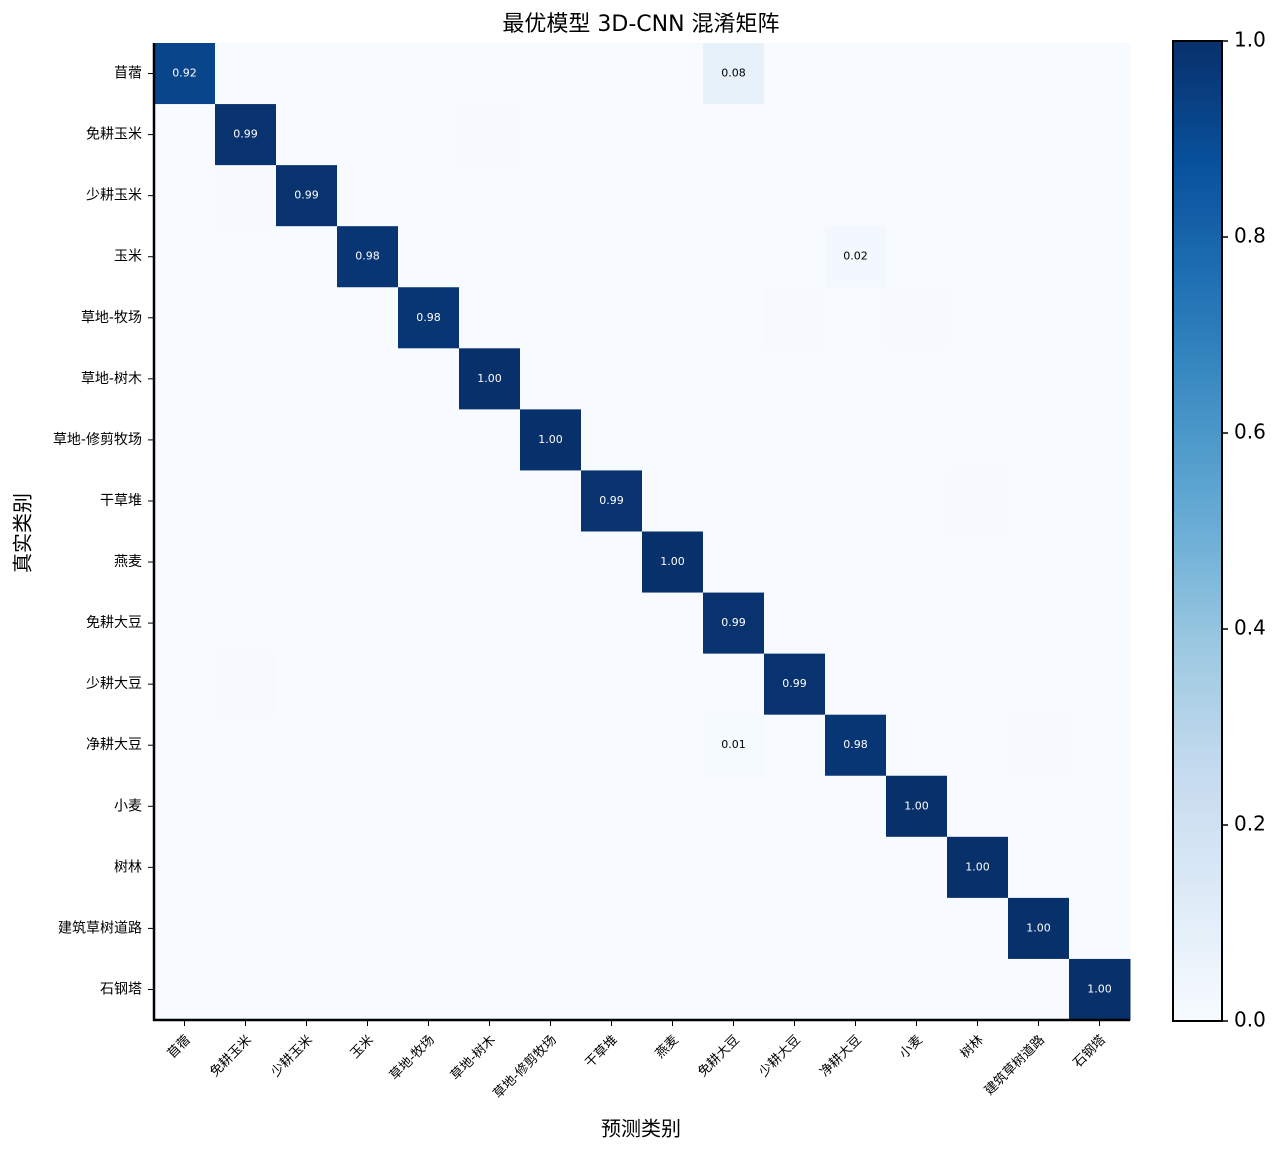  Describe the element at coordinates (121, 989) in the screenshot. I see `y-tick-label: 石钢塔` at that location.